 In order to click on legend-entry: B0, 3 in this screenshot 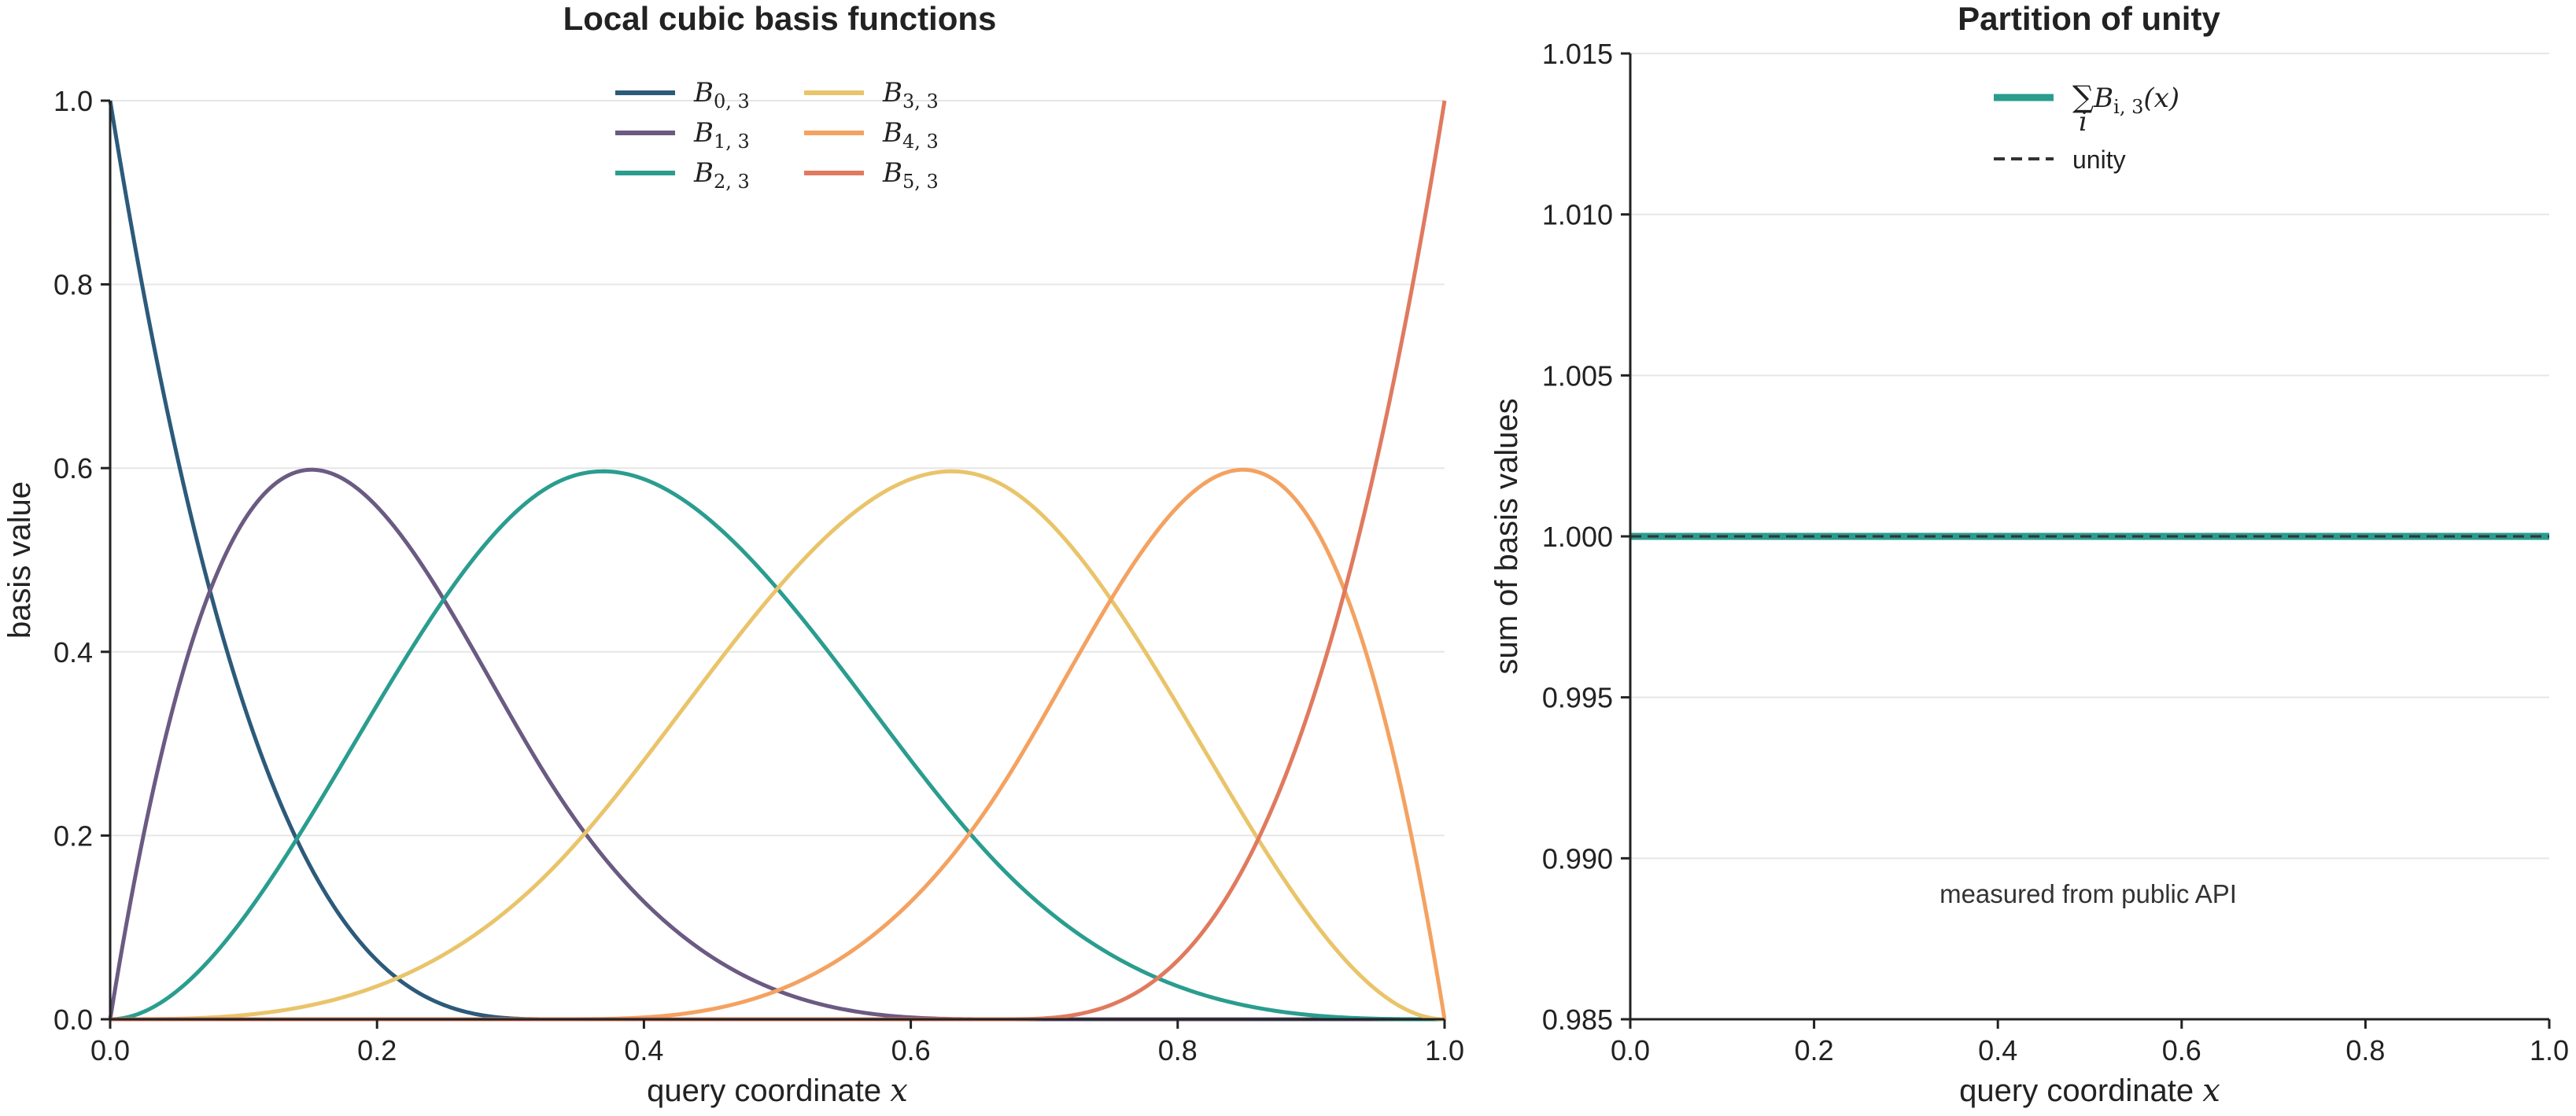, I will do `click(721, 94)`.